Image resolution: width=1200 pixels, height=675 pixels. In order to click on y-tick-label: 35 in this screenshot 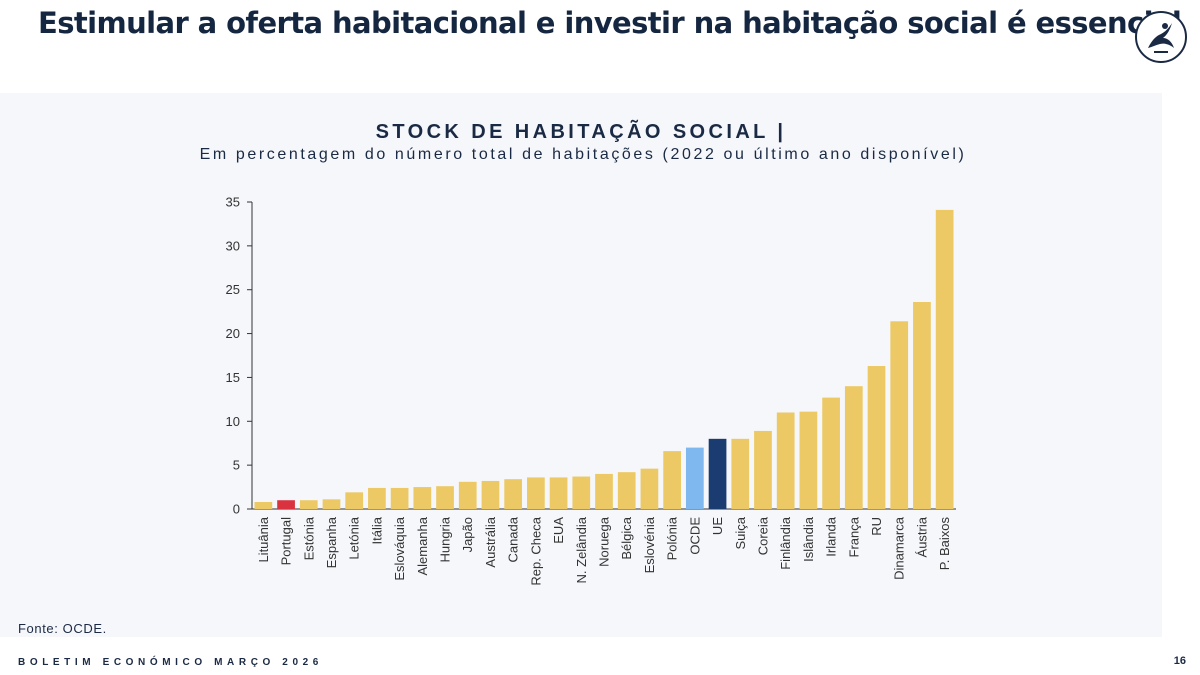, I will do `click(233, 202)`.